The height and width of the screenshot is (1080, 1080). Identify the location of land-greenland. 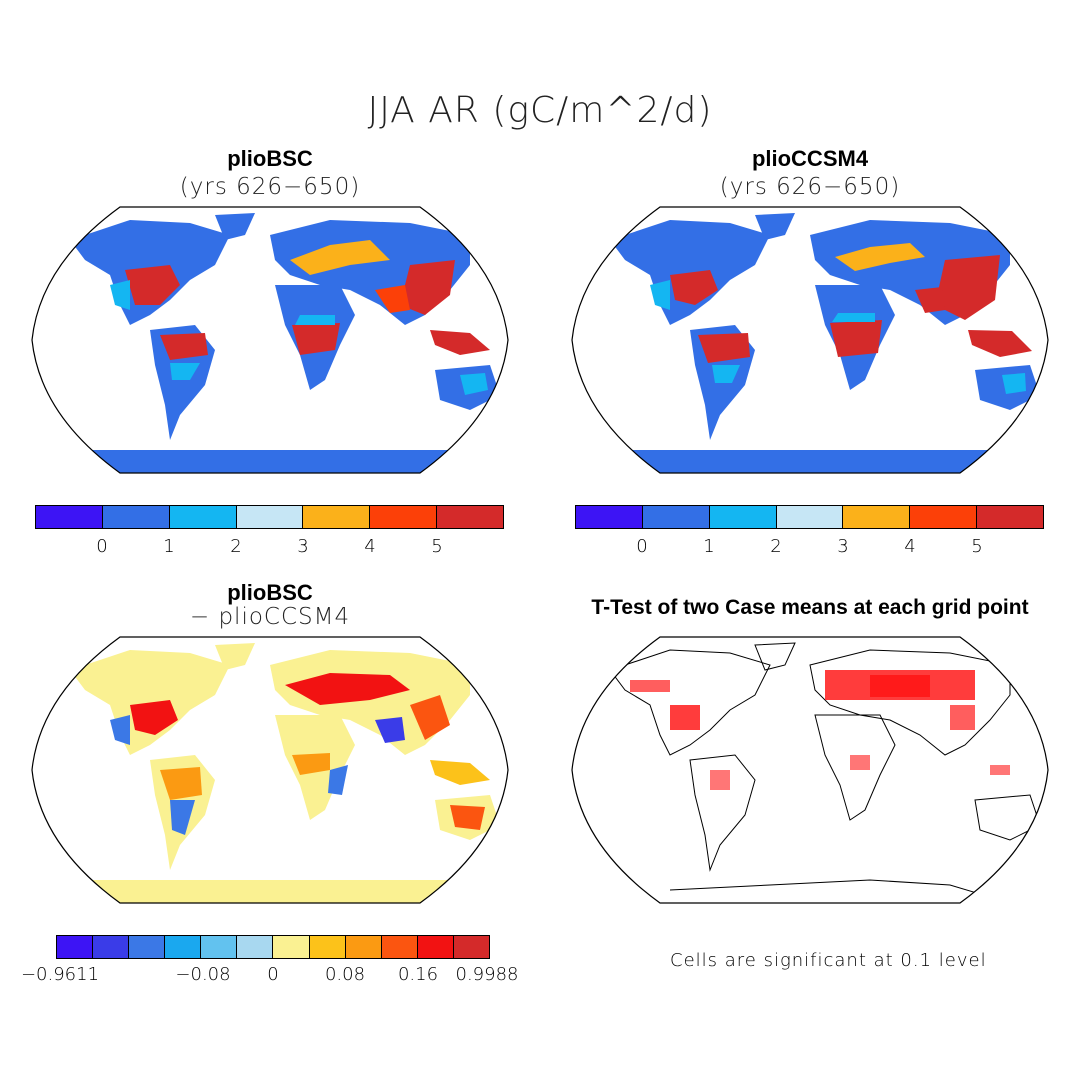
(235, 226).